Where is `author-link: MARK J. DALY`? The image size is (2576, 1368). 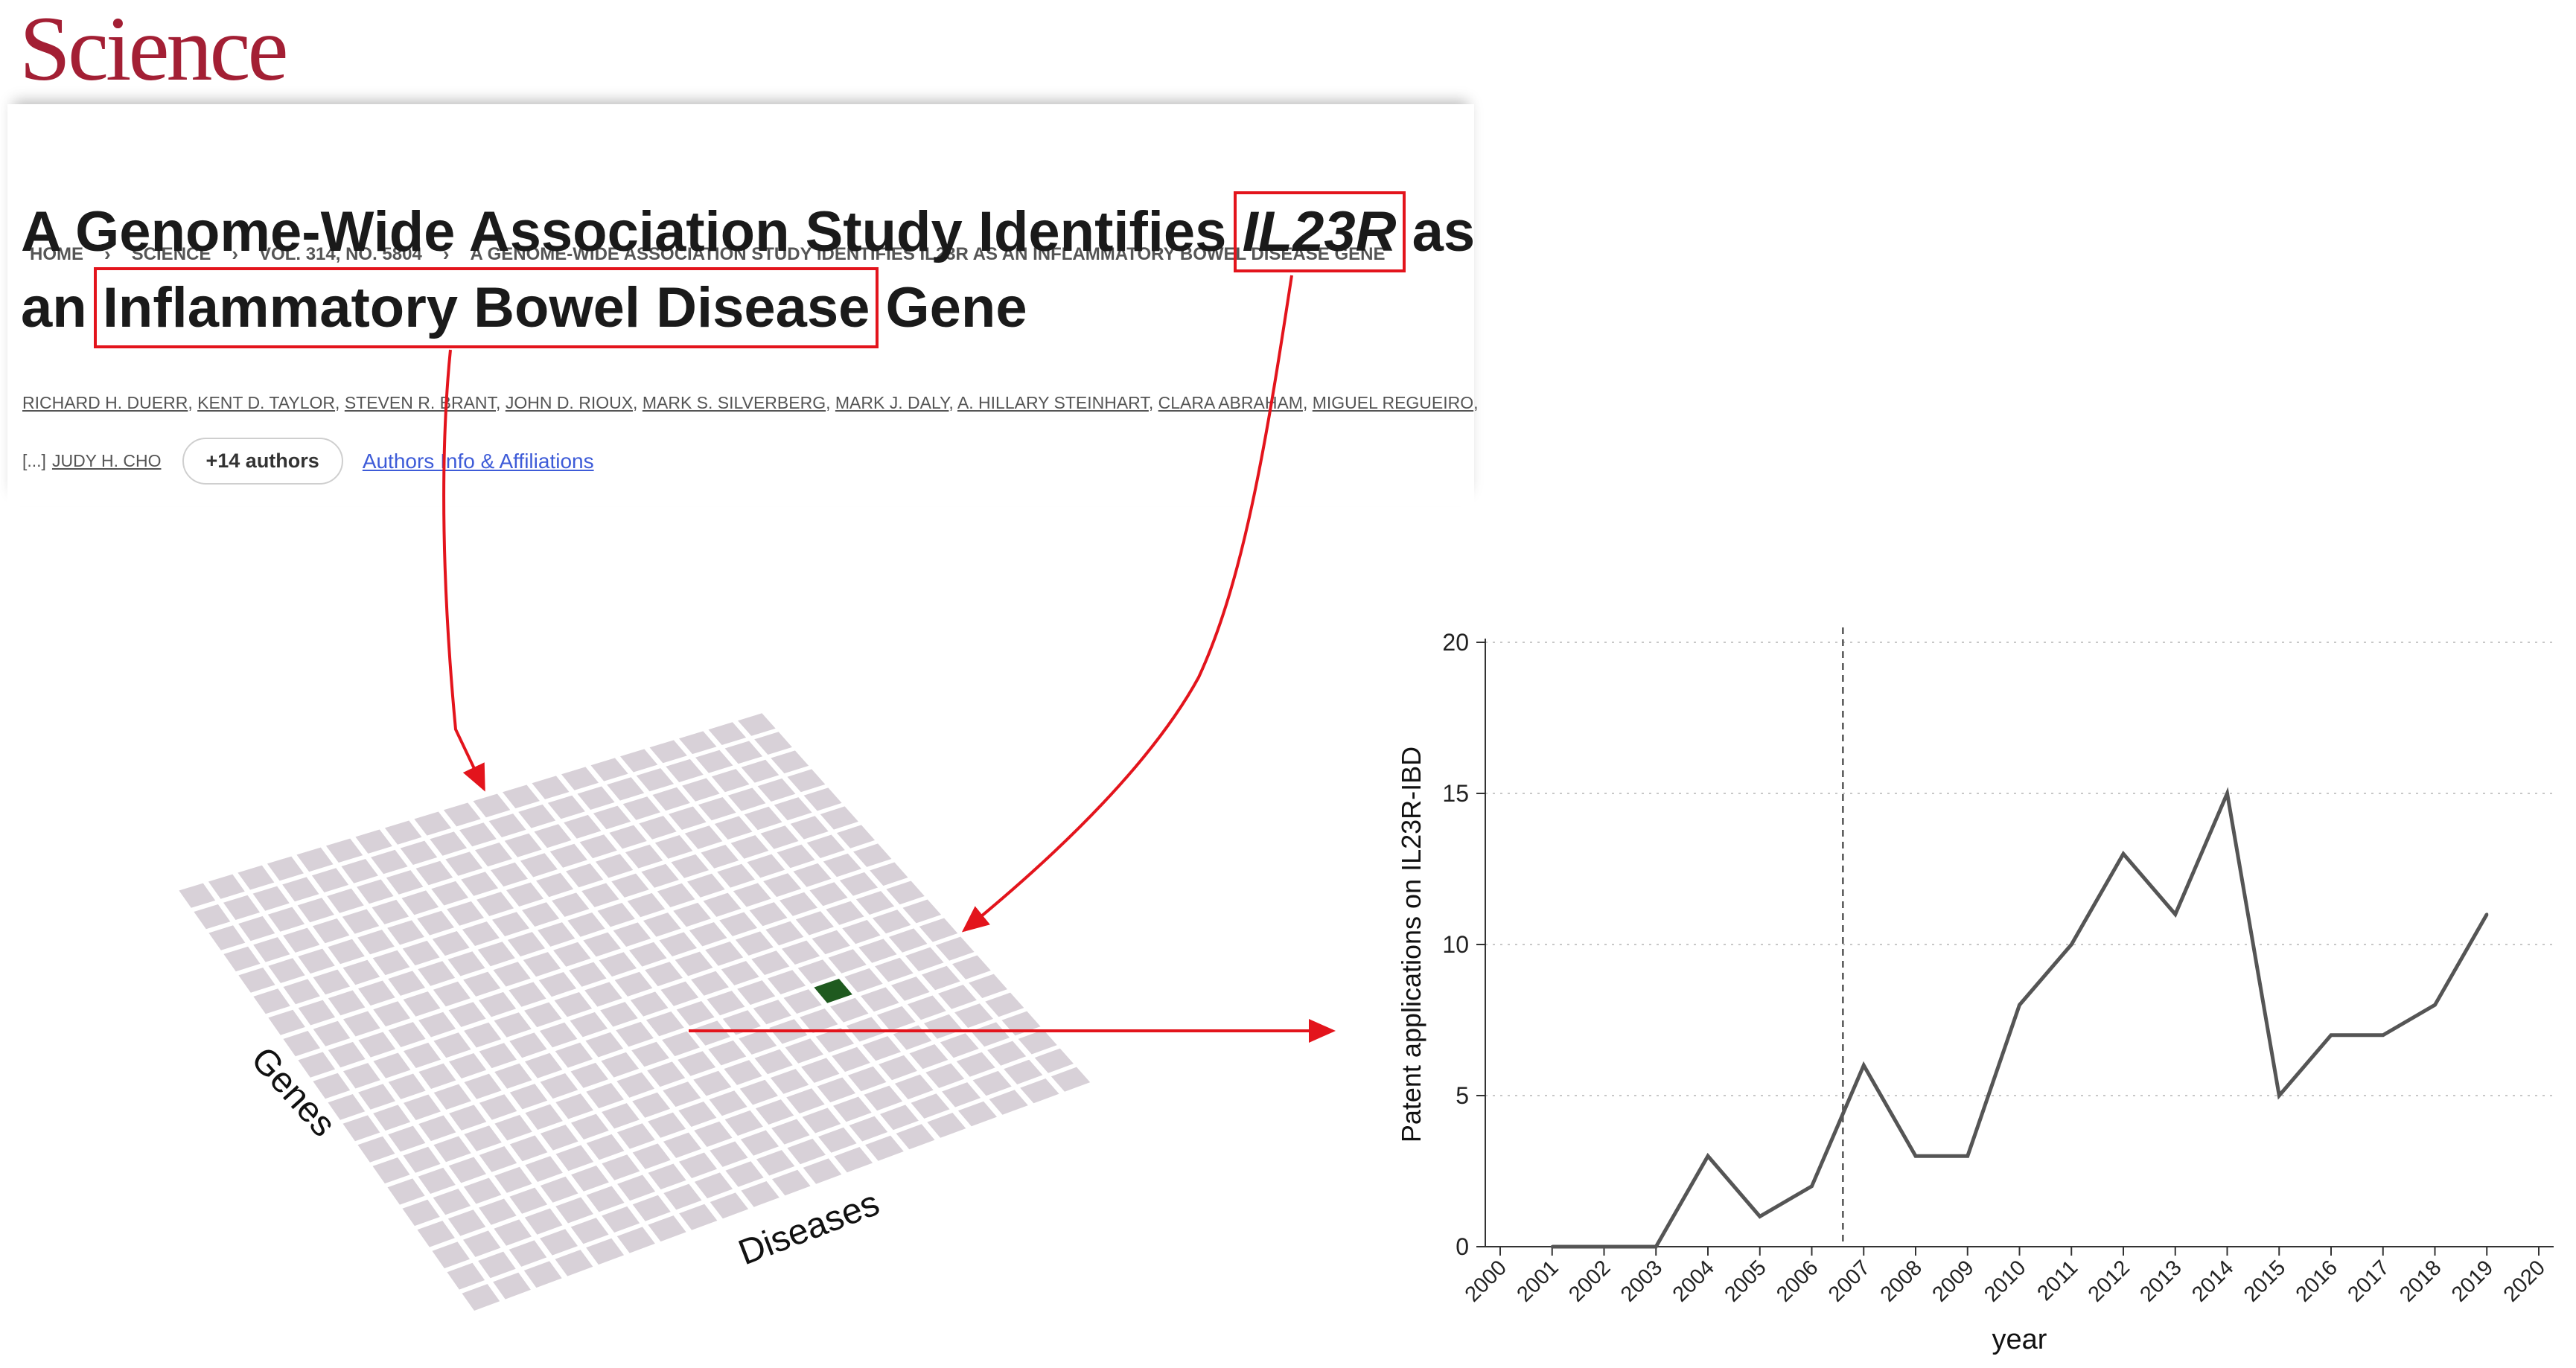
author-link: MARK J. DALY is located at coordinates (892, 403).